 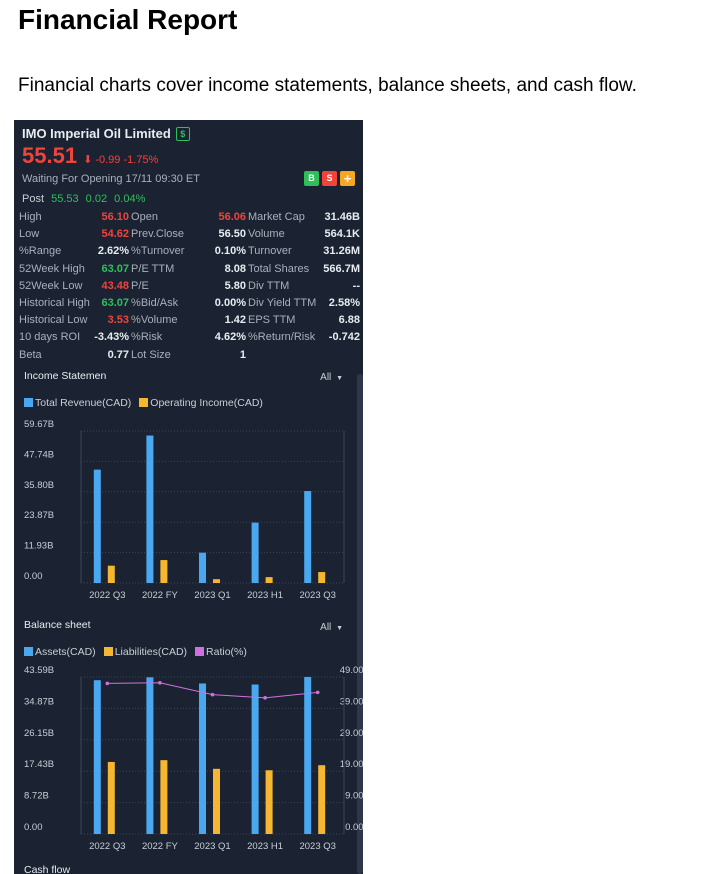 What do you see at coordinates (331, 627) in the screenshot?
I see `balance-filter-dropdown: All ▼` at bounding box center [331, 627].